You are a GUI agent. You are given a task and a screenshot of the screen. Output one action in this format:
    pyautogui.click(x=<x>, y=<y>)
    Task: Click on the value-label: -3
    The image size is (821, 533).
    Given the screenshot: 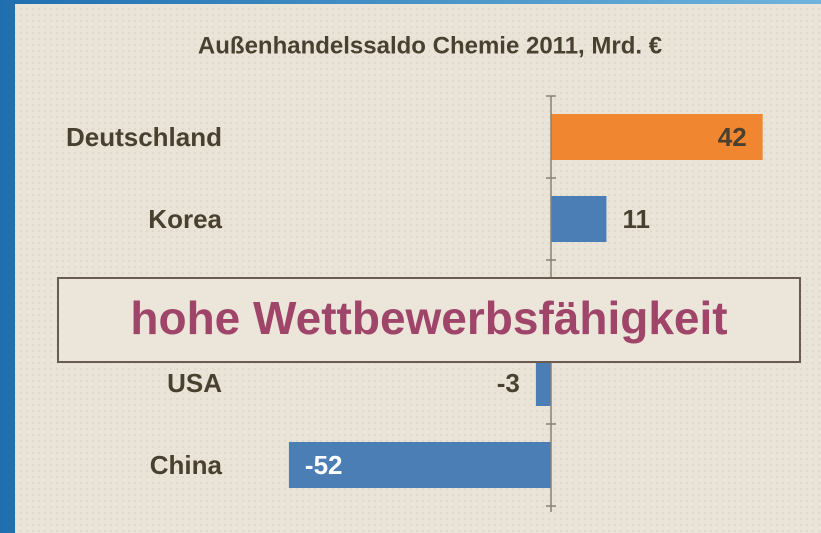 What is the action you would take?
    pyautogui.click(x=508, y=383)
    